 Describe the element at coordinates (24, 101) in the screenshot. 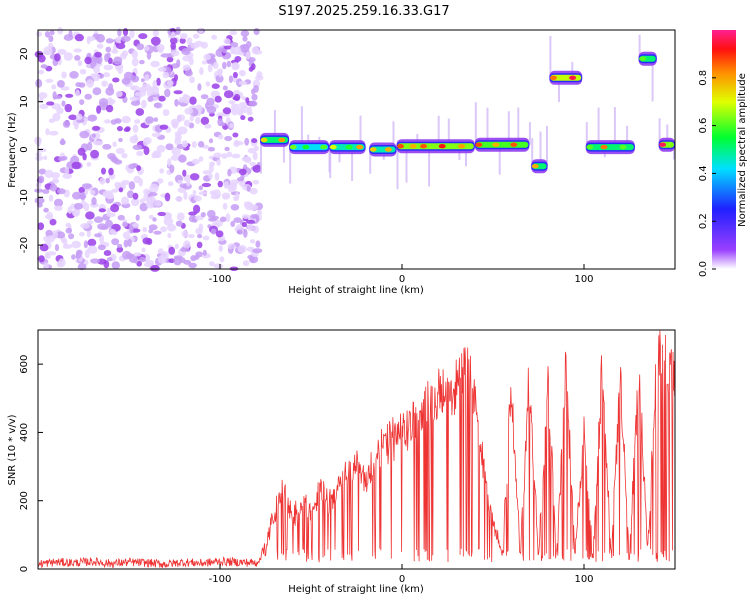

I see `y-tick-label: 10` at that location.